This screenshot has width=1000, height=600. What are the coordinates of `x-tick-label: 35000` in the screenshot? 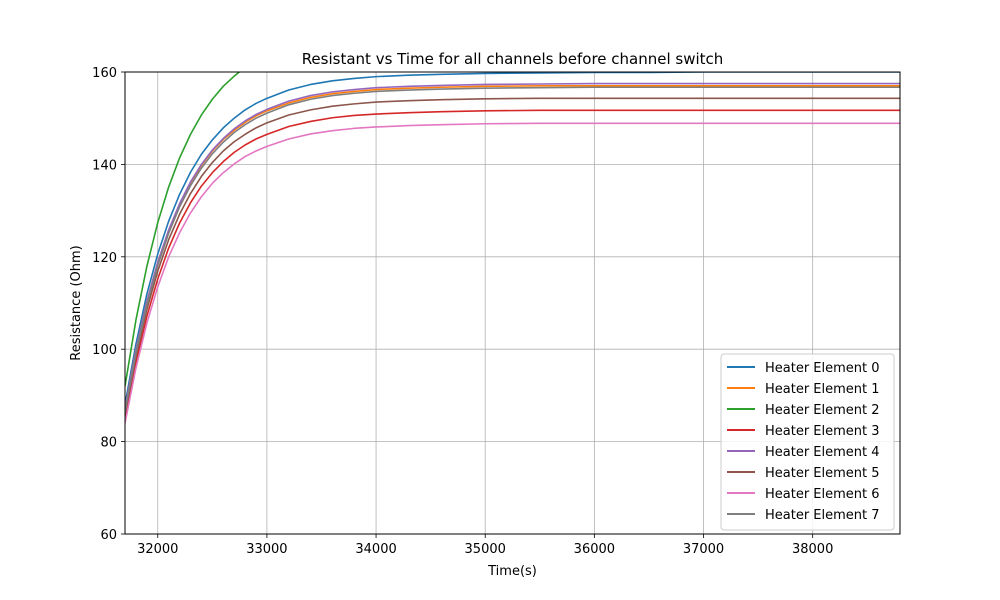 It's located at (485, 549).